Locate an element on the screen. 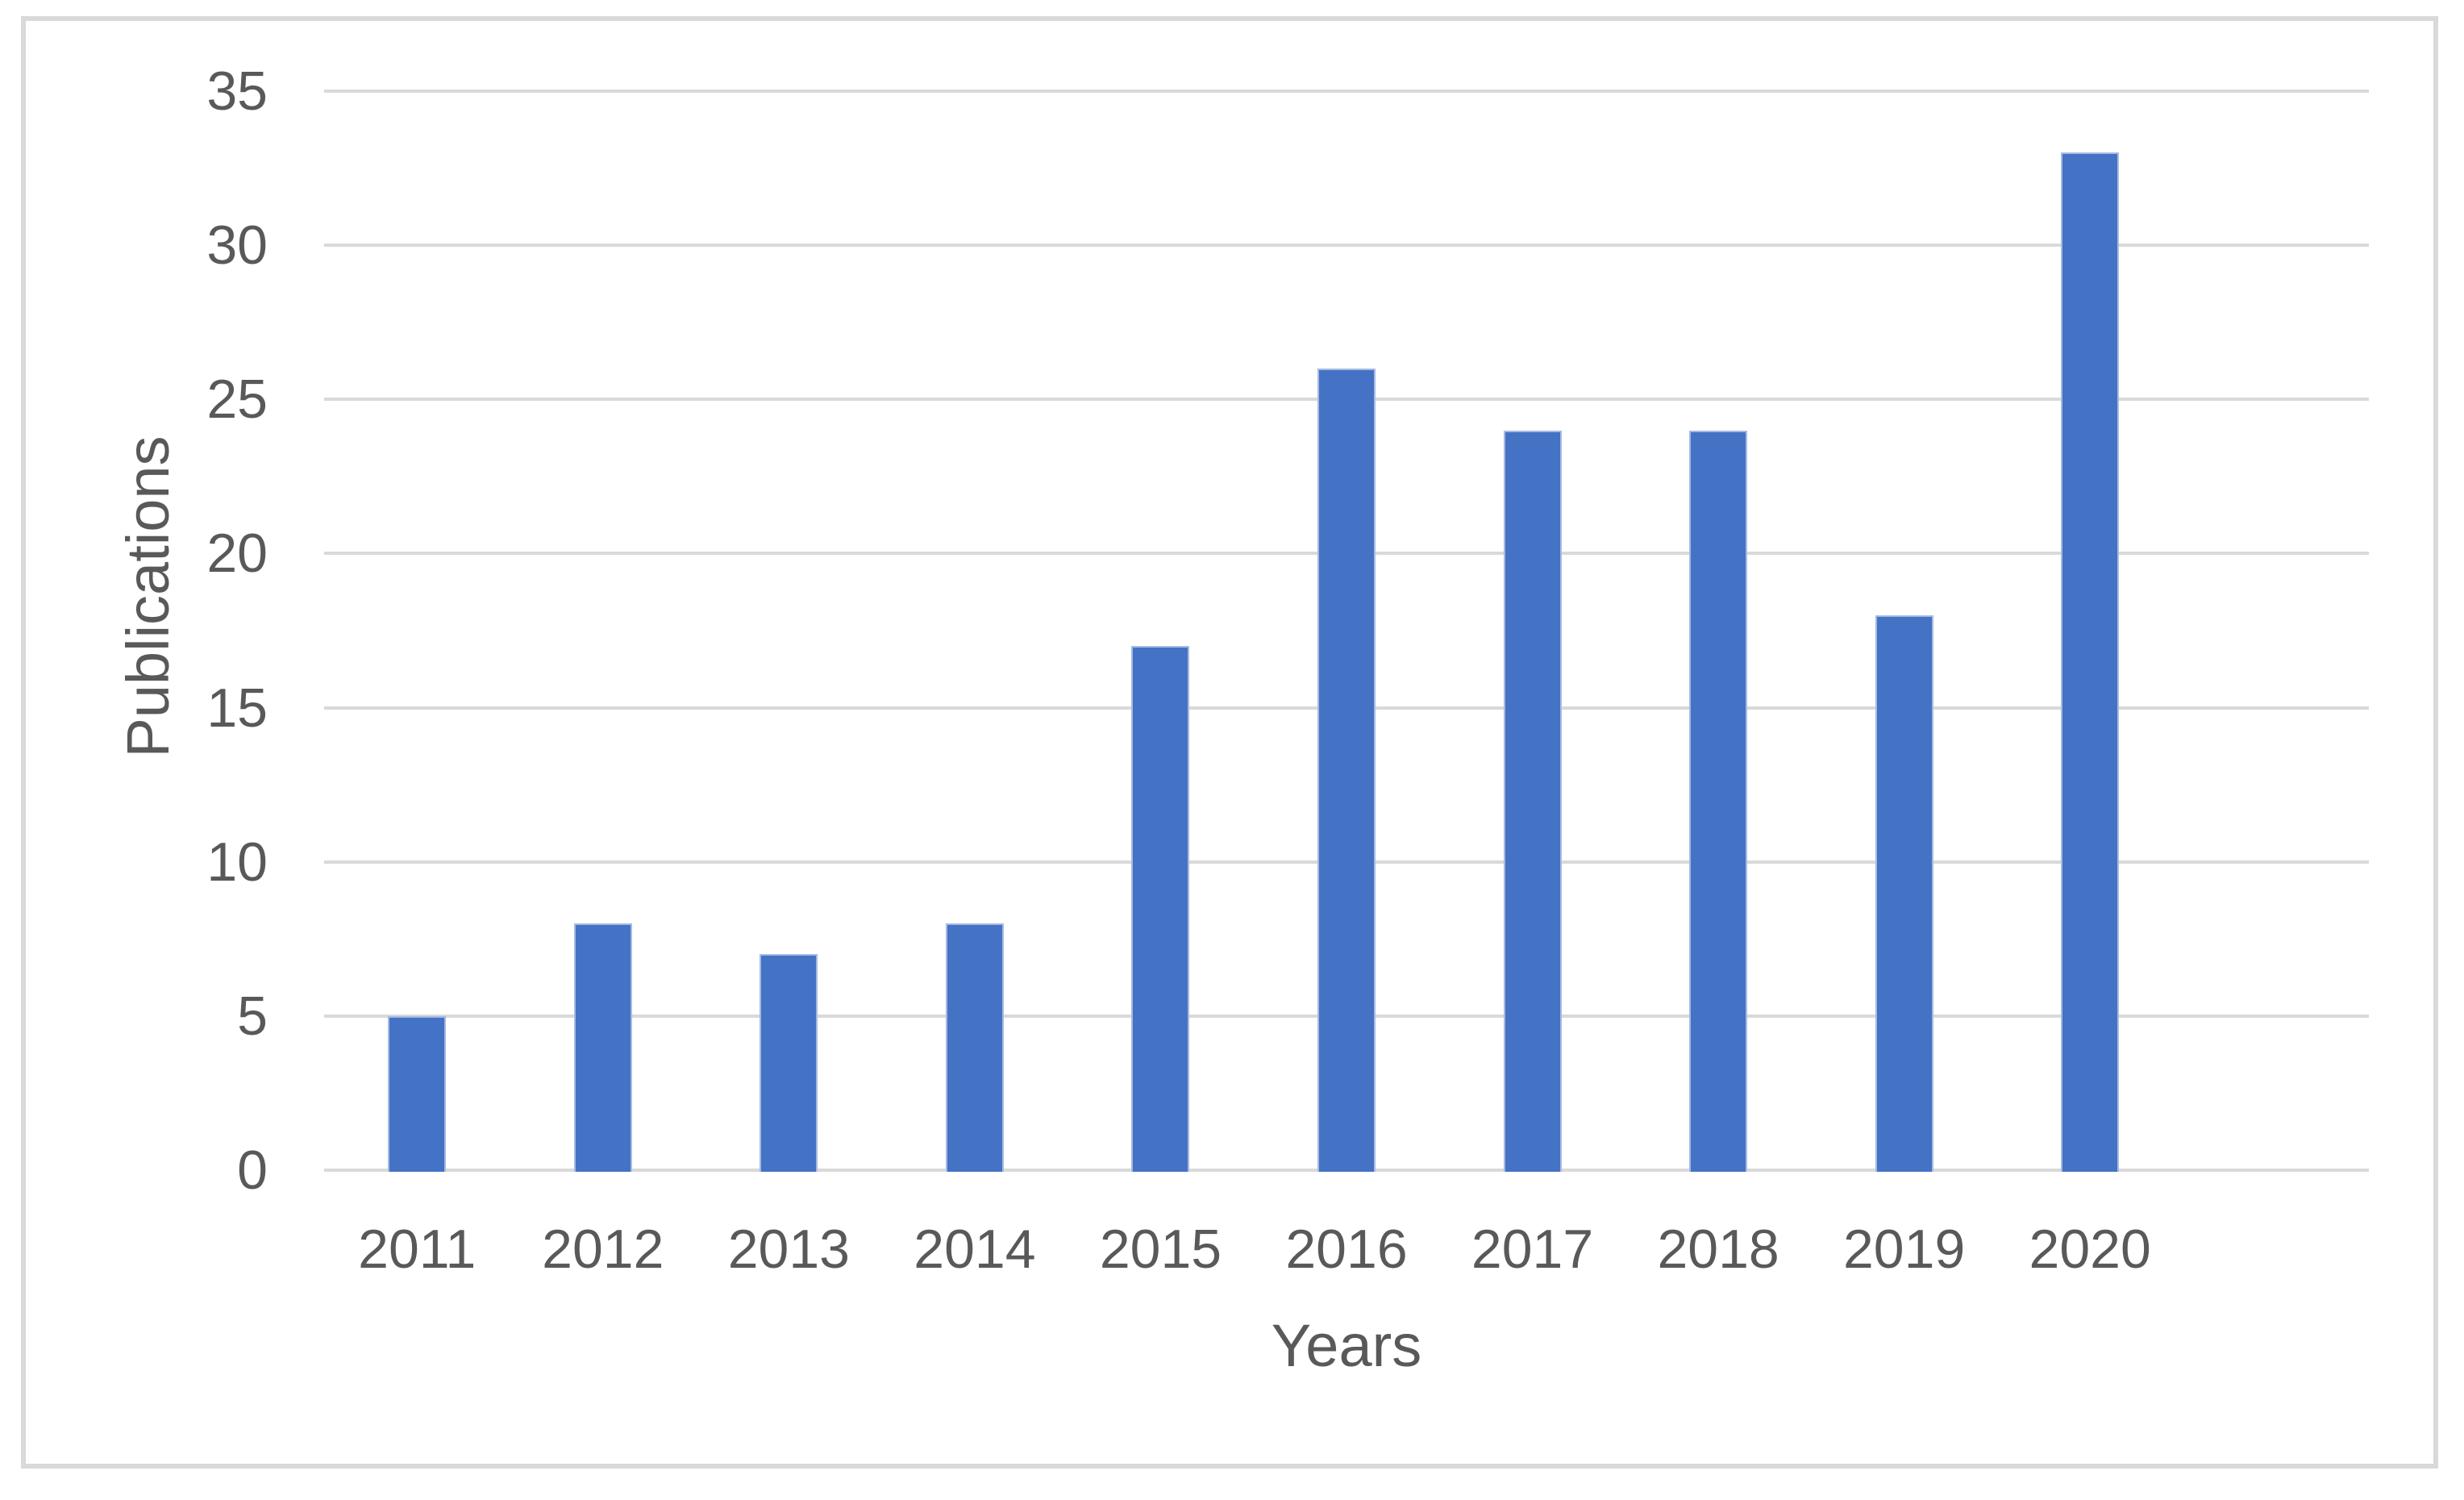  bar-2015 is located at coordinates (1160, 909).